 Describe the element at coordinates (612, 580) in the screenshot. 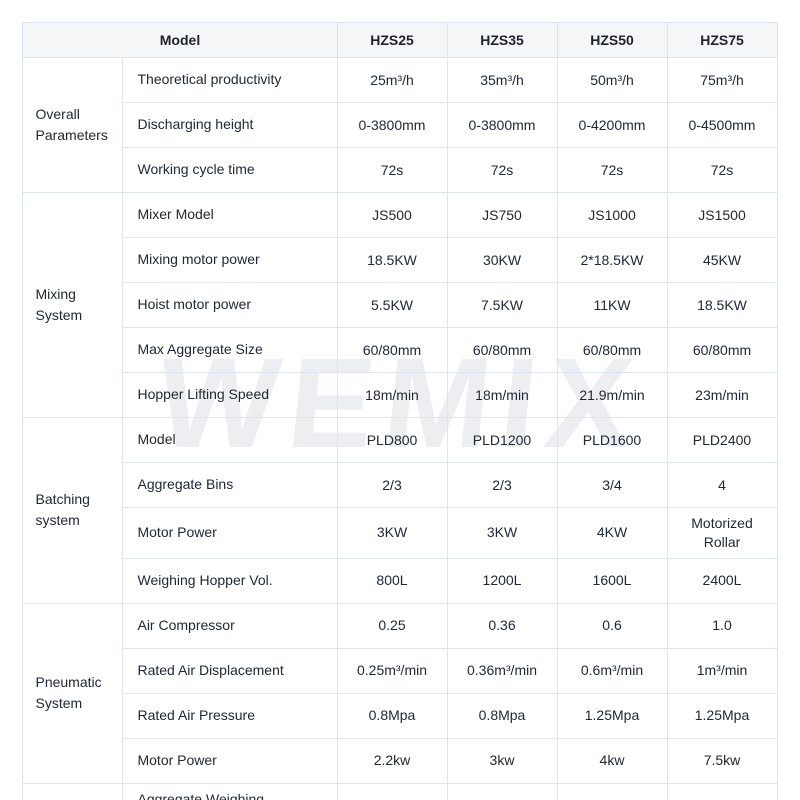

I see `value-cell: 1600L` at that location.